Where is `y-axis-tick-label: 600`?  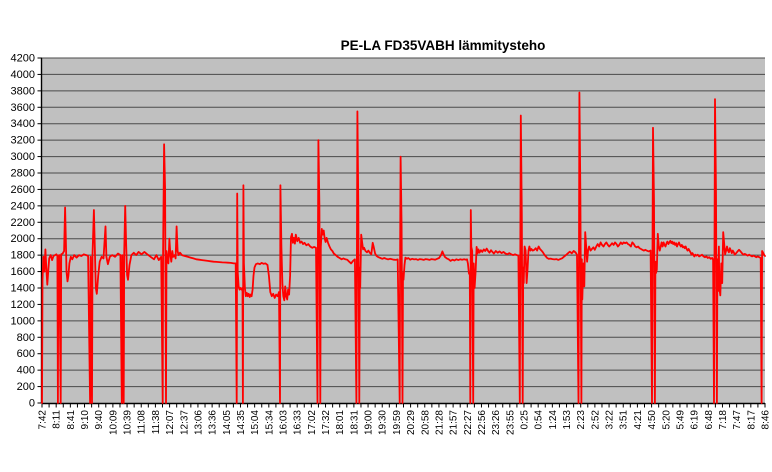
y-axis-tick-label: 600 is located at coordinates (26, 354).